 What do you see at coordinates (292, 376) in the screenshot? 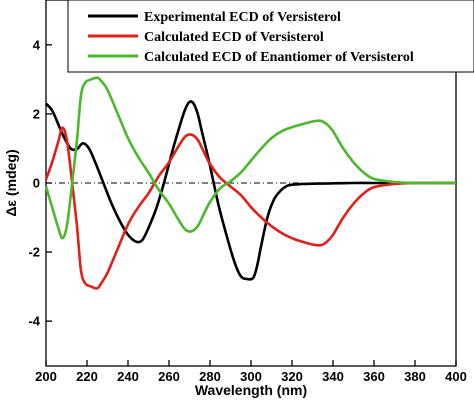
I see `x-tick-label: 320` at bounding box center [292, 376].